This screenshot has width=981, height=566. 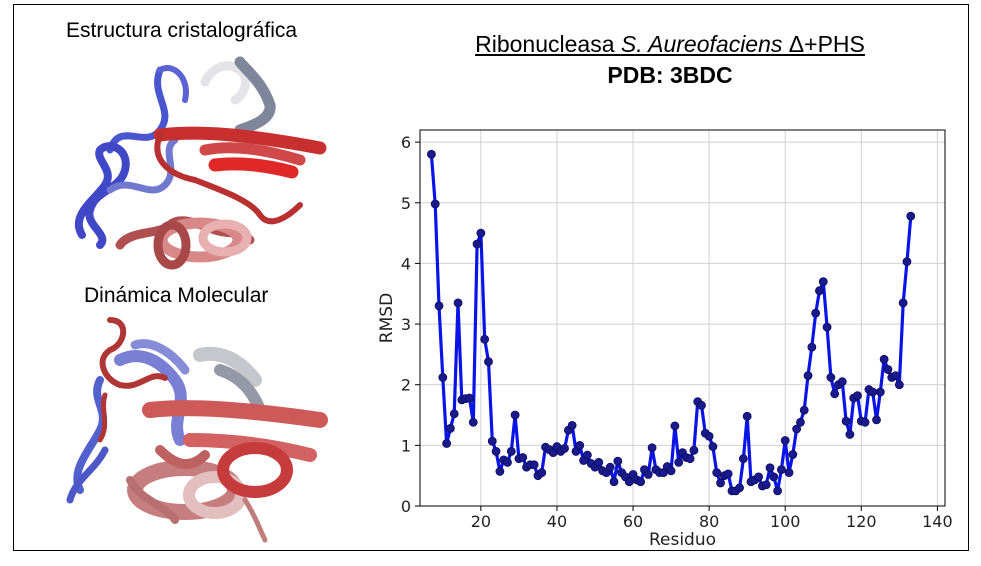 What do you see at coordinates (197, 430) in the screenshot?
I see `molecular-dynamics-image` at bounding box center [197, 430].